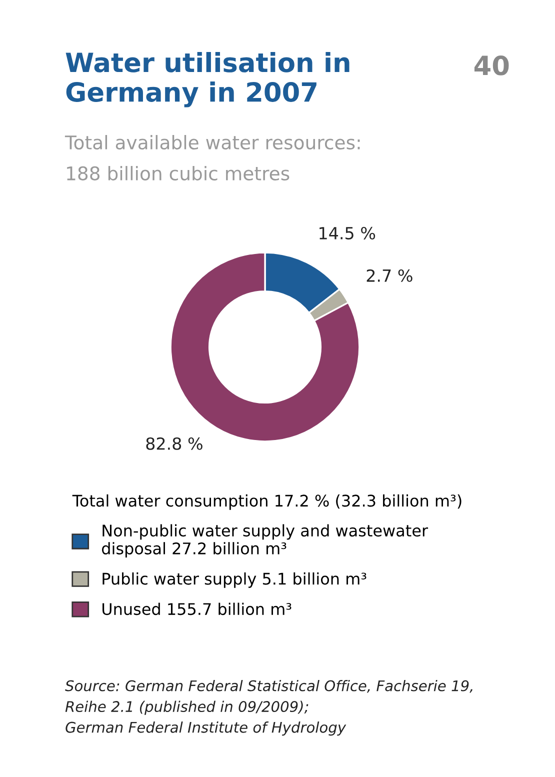 This screenshot has height=777, width=555. Describe the element at coordinates (197, 609) in the screenshot. I see `legend-label: Unused 155.7 billion m³` at that location.